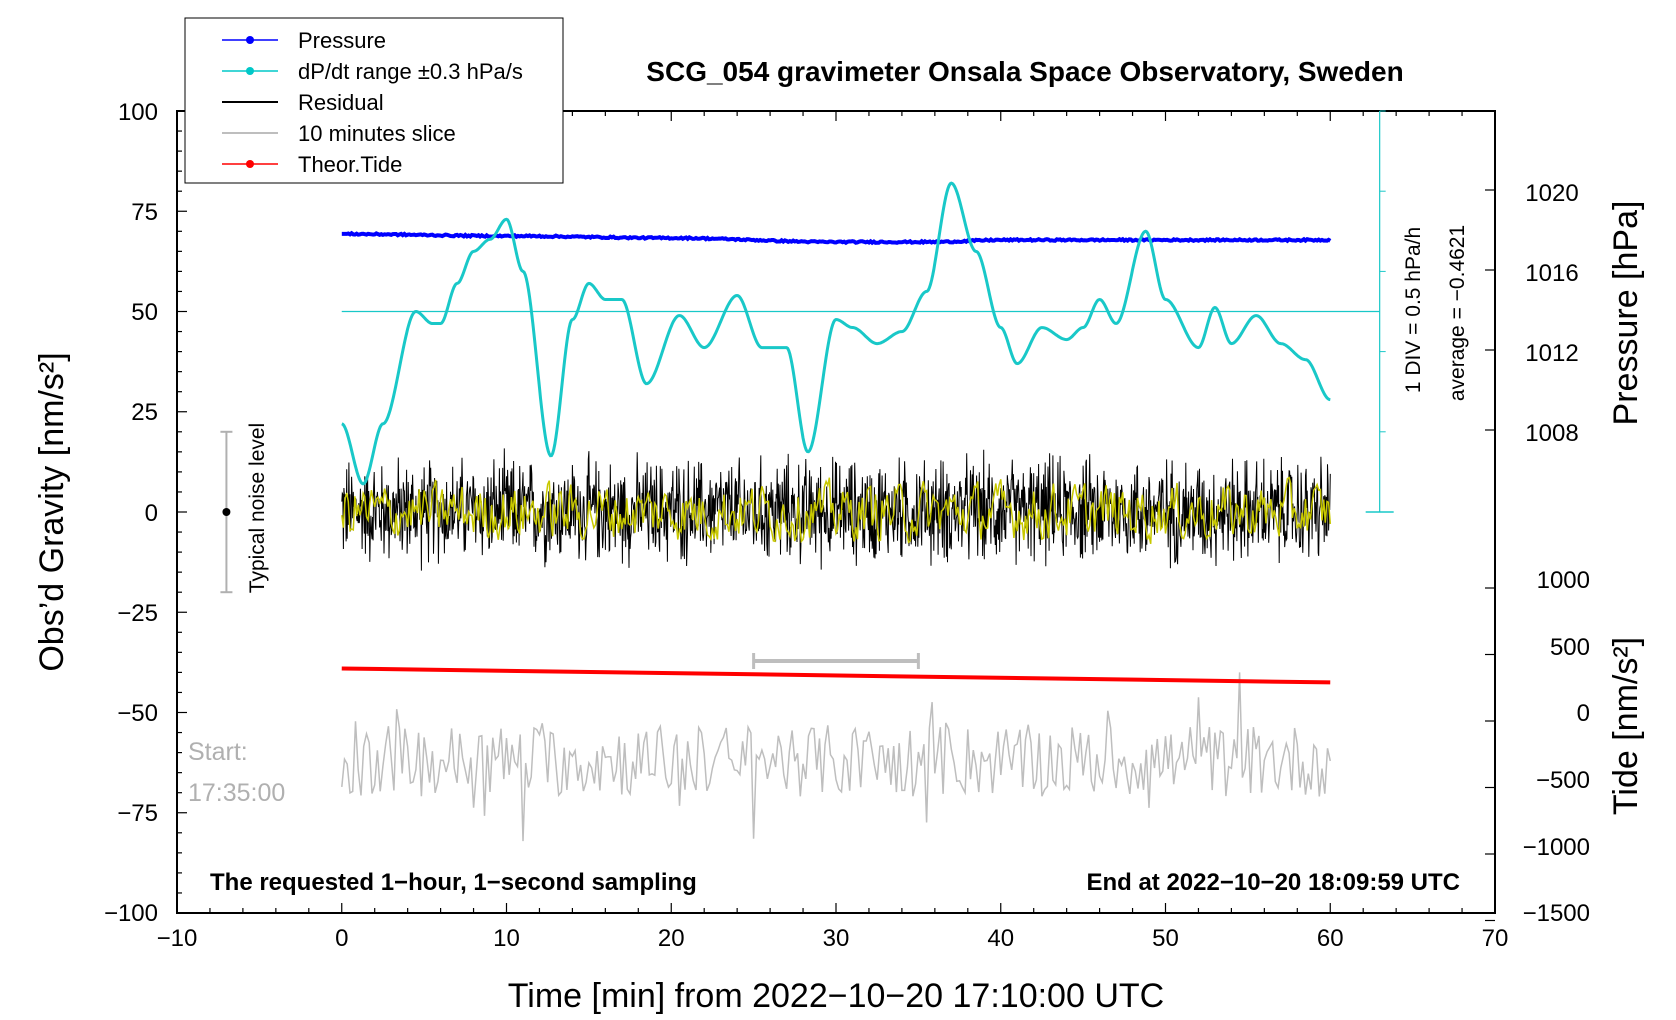 This screenshot has height=1020, width=1676. I want to click on theoretical-tide-series, so click(836, 675).